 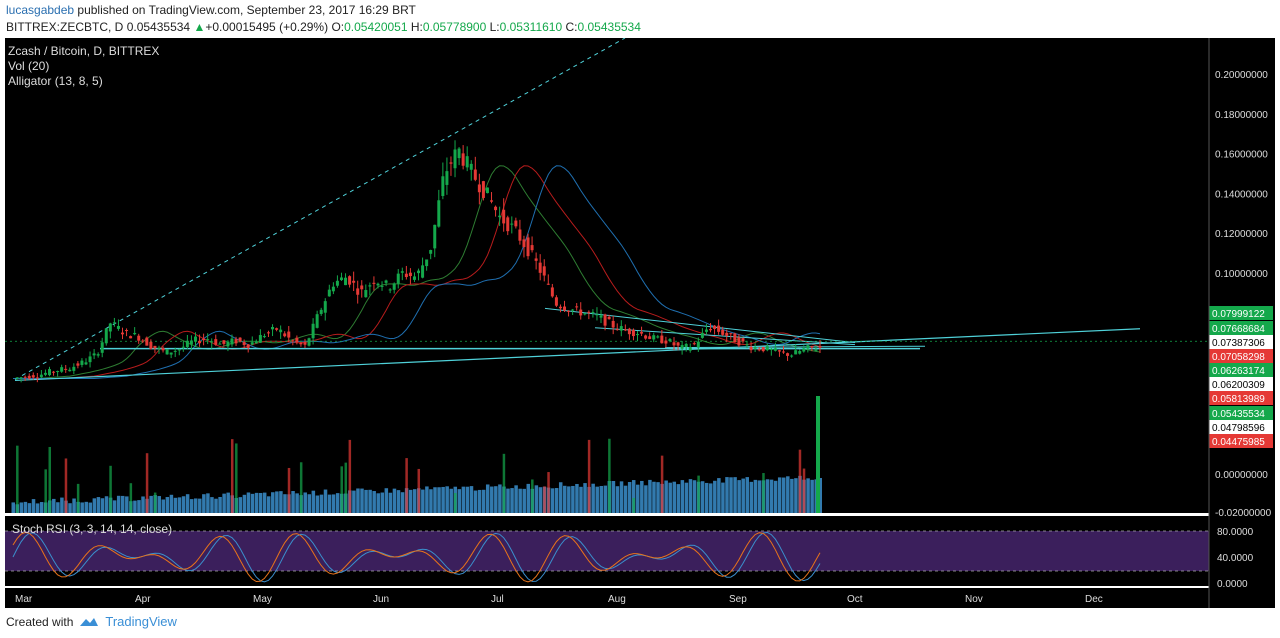 What do you see at coordinates (92, 529) in the screenshot?
I see `stoch-study-label: Stoch RSI (3, 3, 14, 14, close)` at bounding box center [92, 529].